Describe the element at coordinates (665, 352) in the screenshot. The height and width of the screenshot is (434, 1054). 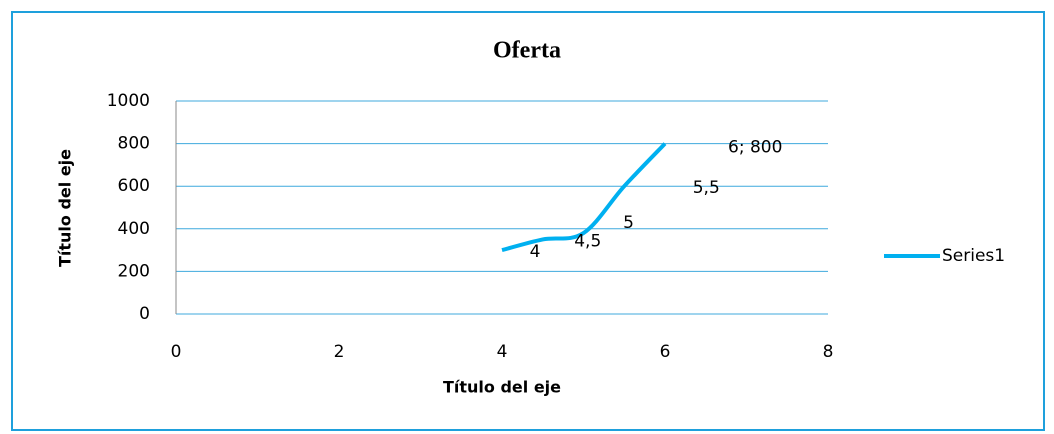
I see `x-tick-label: 6` at that location.